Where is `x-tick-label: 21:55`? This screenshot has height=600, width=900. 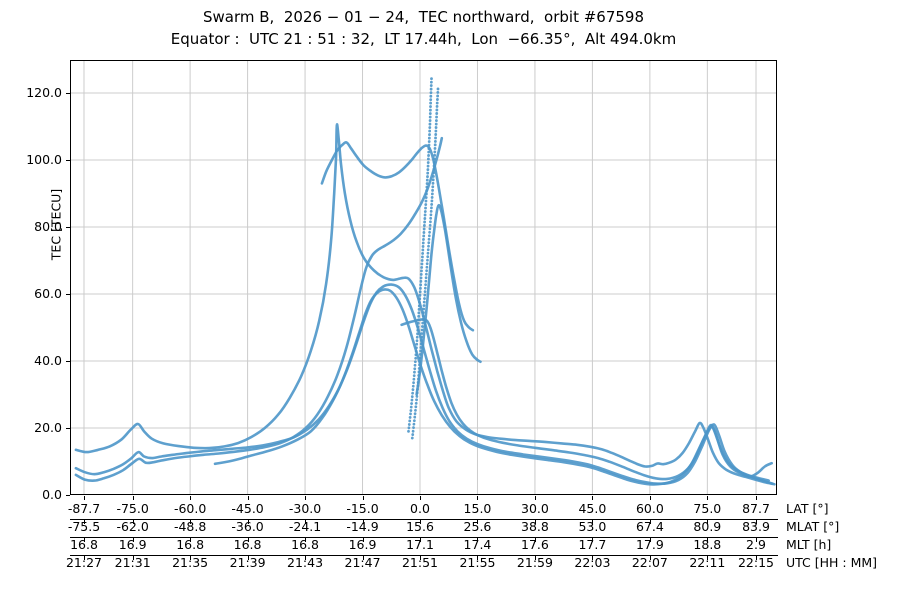
x-tick-label: 21:55 is located at coordinates (477, 562).